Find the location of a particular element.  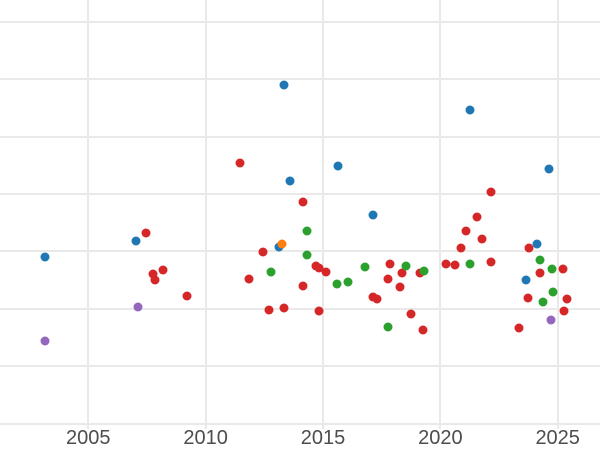

x-tick-label: 2015 is located at coordinates (323, 438).